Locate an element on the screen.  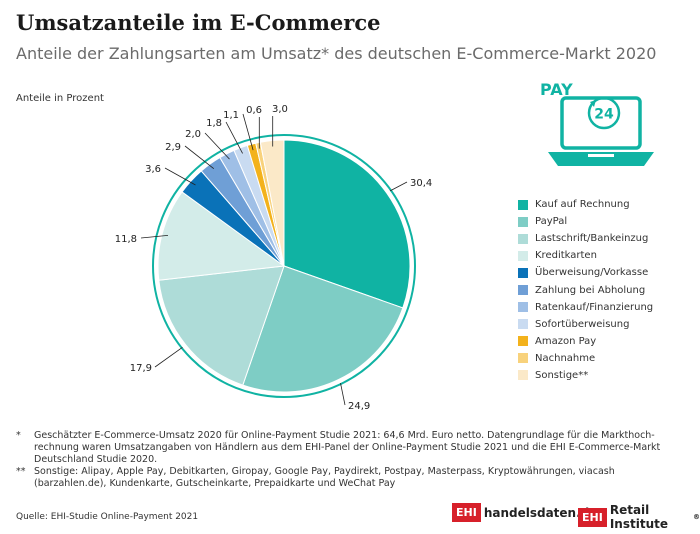
legend-item: Amazon Pay is located at coordinates (585, 341).